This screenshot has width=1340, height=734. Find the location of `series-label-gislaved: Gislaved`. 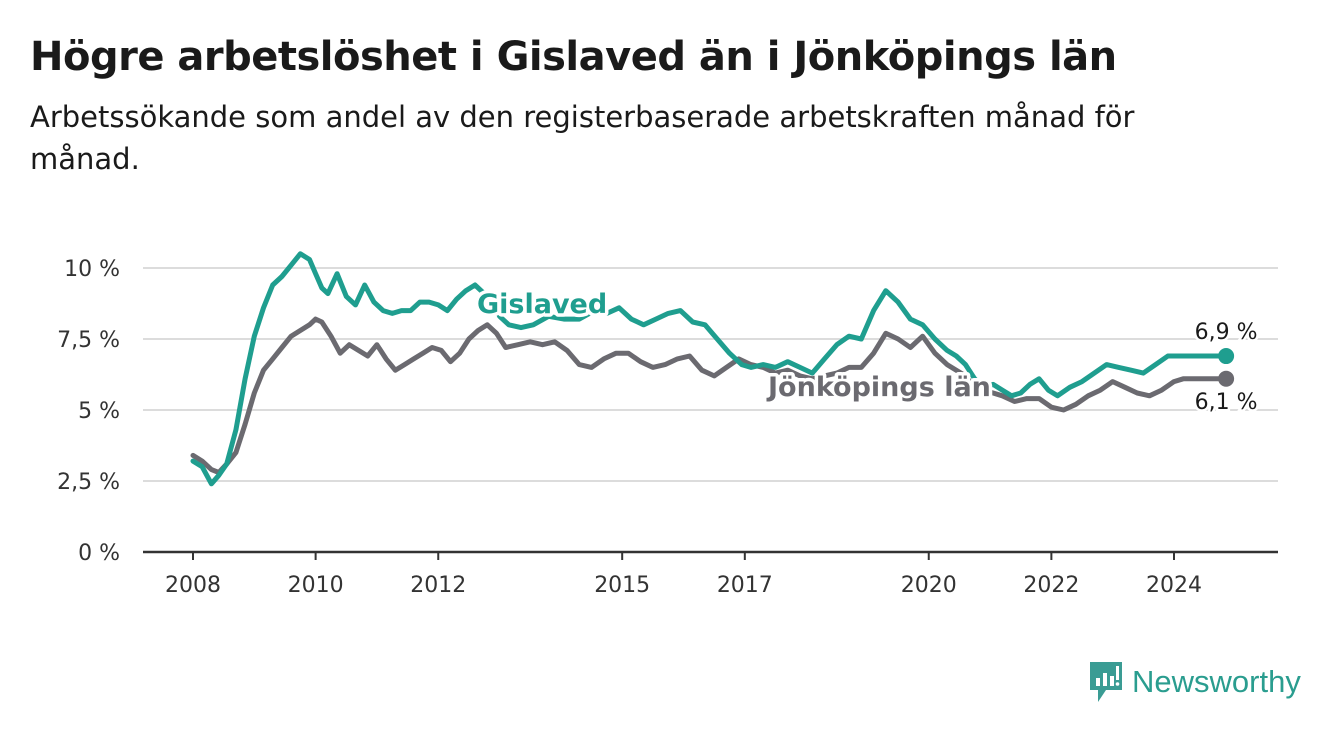

series-label-gislaved: Gislaved is located at coordinates (542, 304).